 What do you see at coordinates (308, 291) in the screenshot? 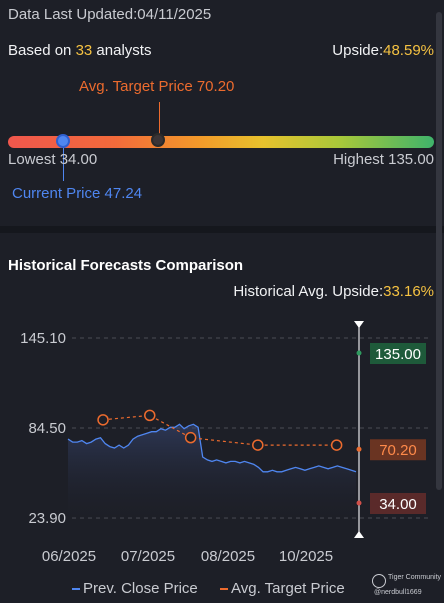
I see `historical-upside-label: Historical Avg. Upside:` at bounding box center [308, 291].